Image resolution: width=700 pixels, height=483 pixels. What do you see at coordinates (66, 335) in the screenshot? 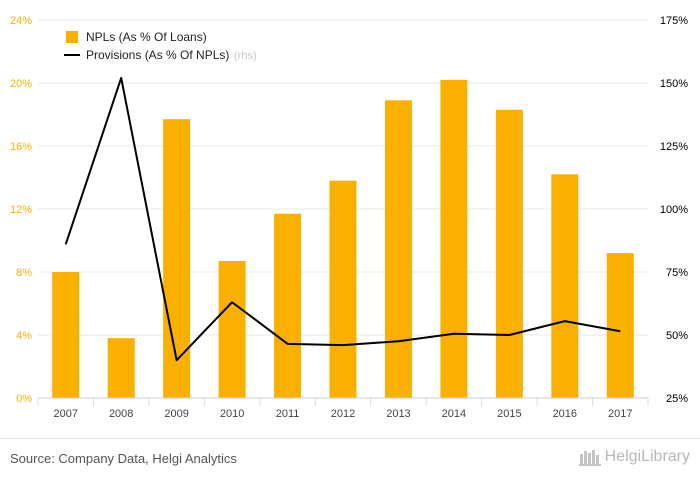
I see `bar-npl-2007` at bounding box center [66, 335].